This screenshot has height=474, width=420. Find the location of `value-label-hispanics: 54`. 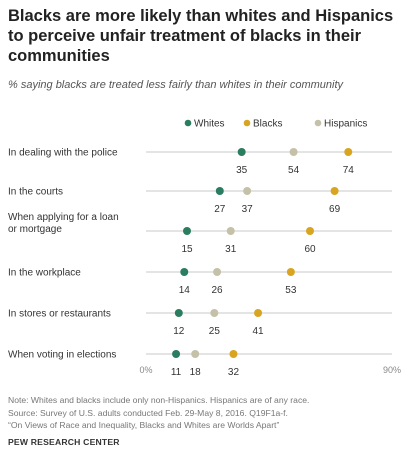

value-label-hispanics: 54 is located at coordinates (294, 170).